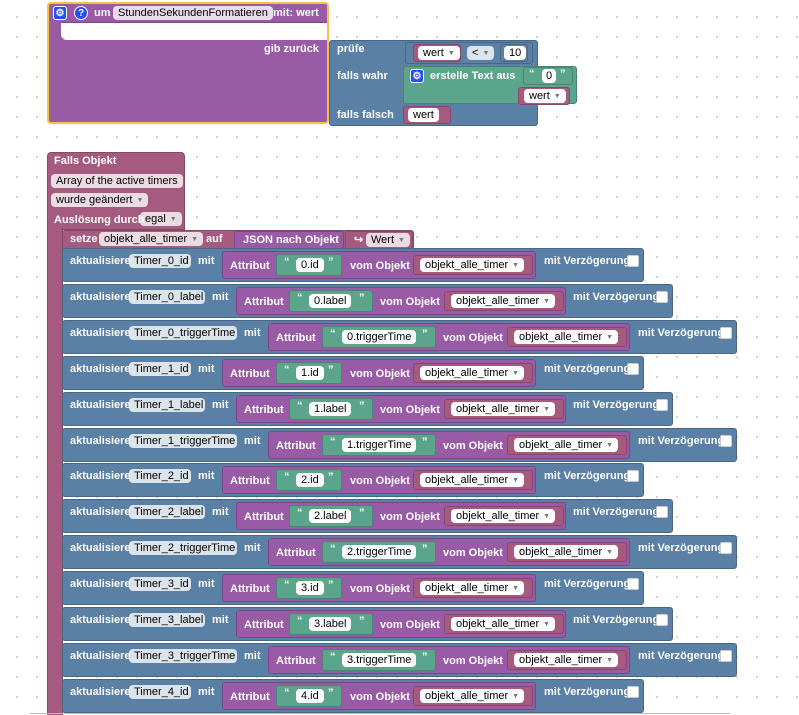 This screenshot has width=799, height=715. Describe the element at coordinates (545, 96) in the screenshot. I see `true-var-field: wert ▼` at that location.